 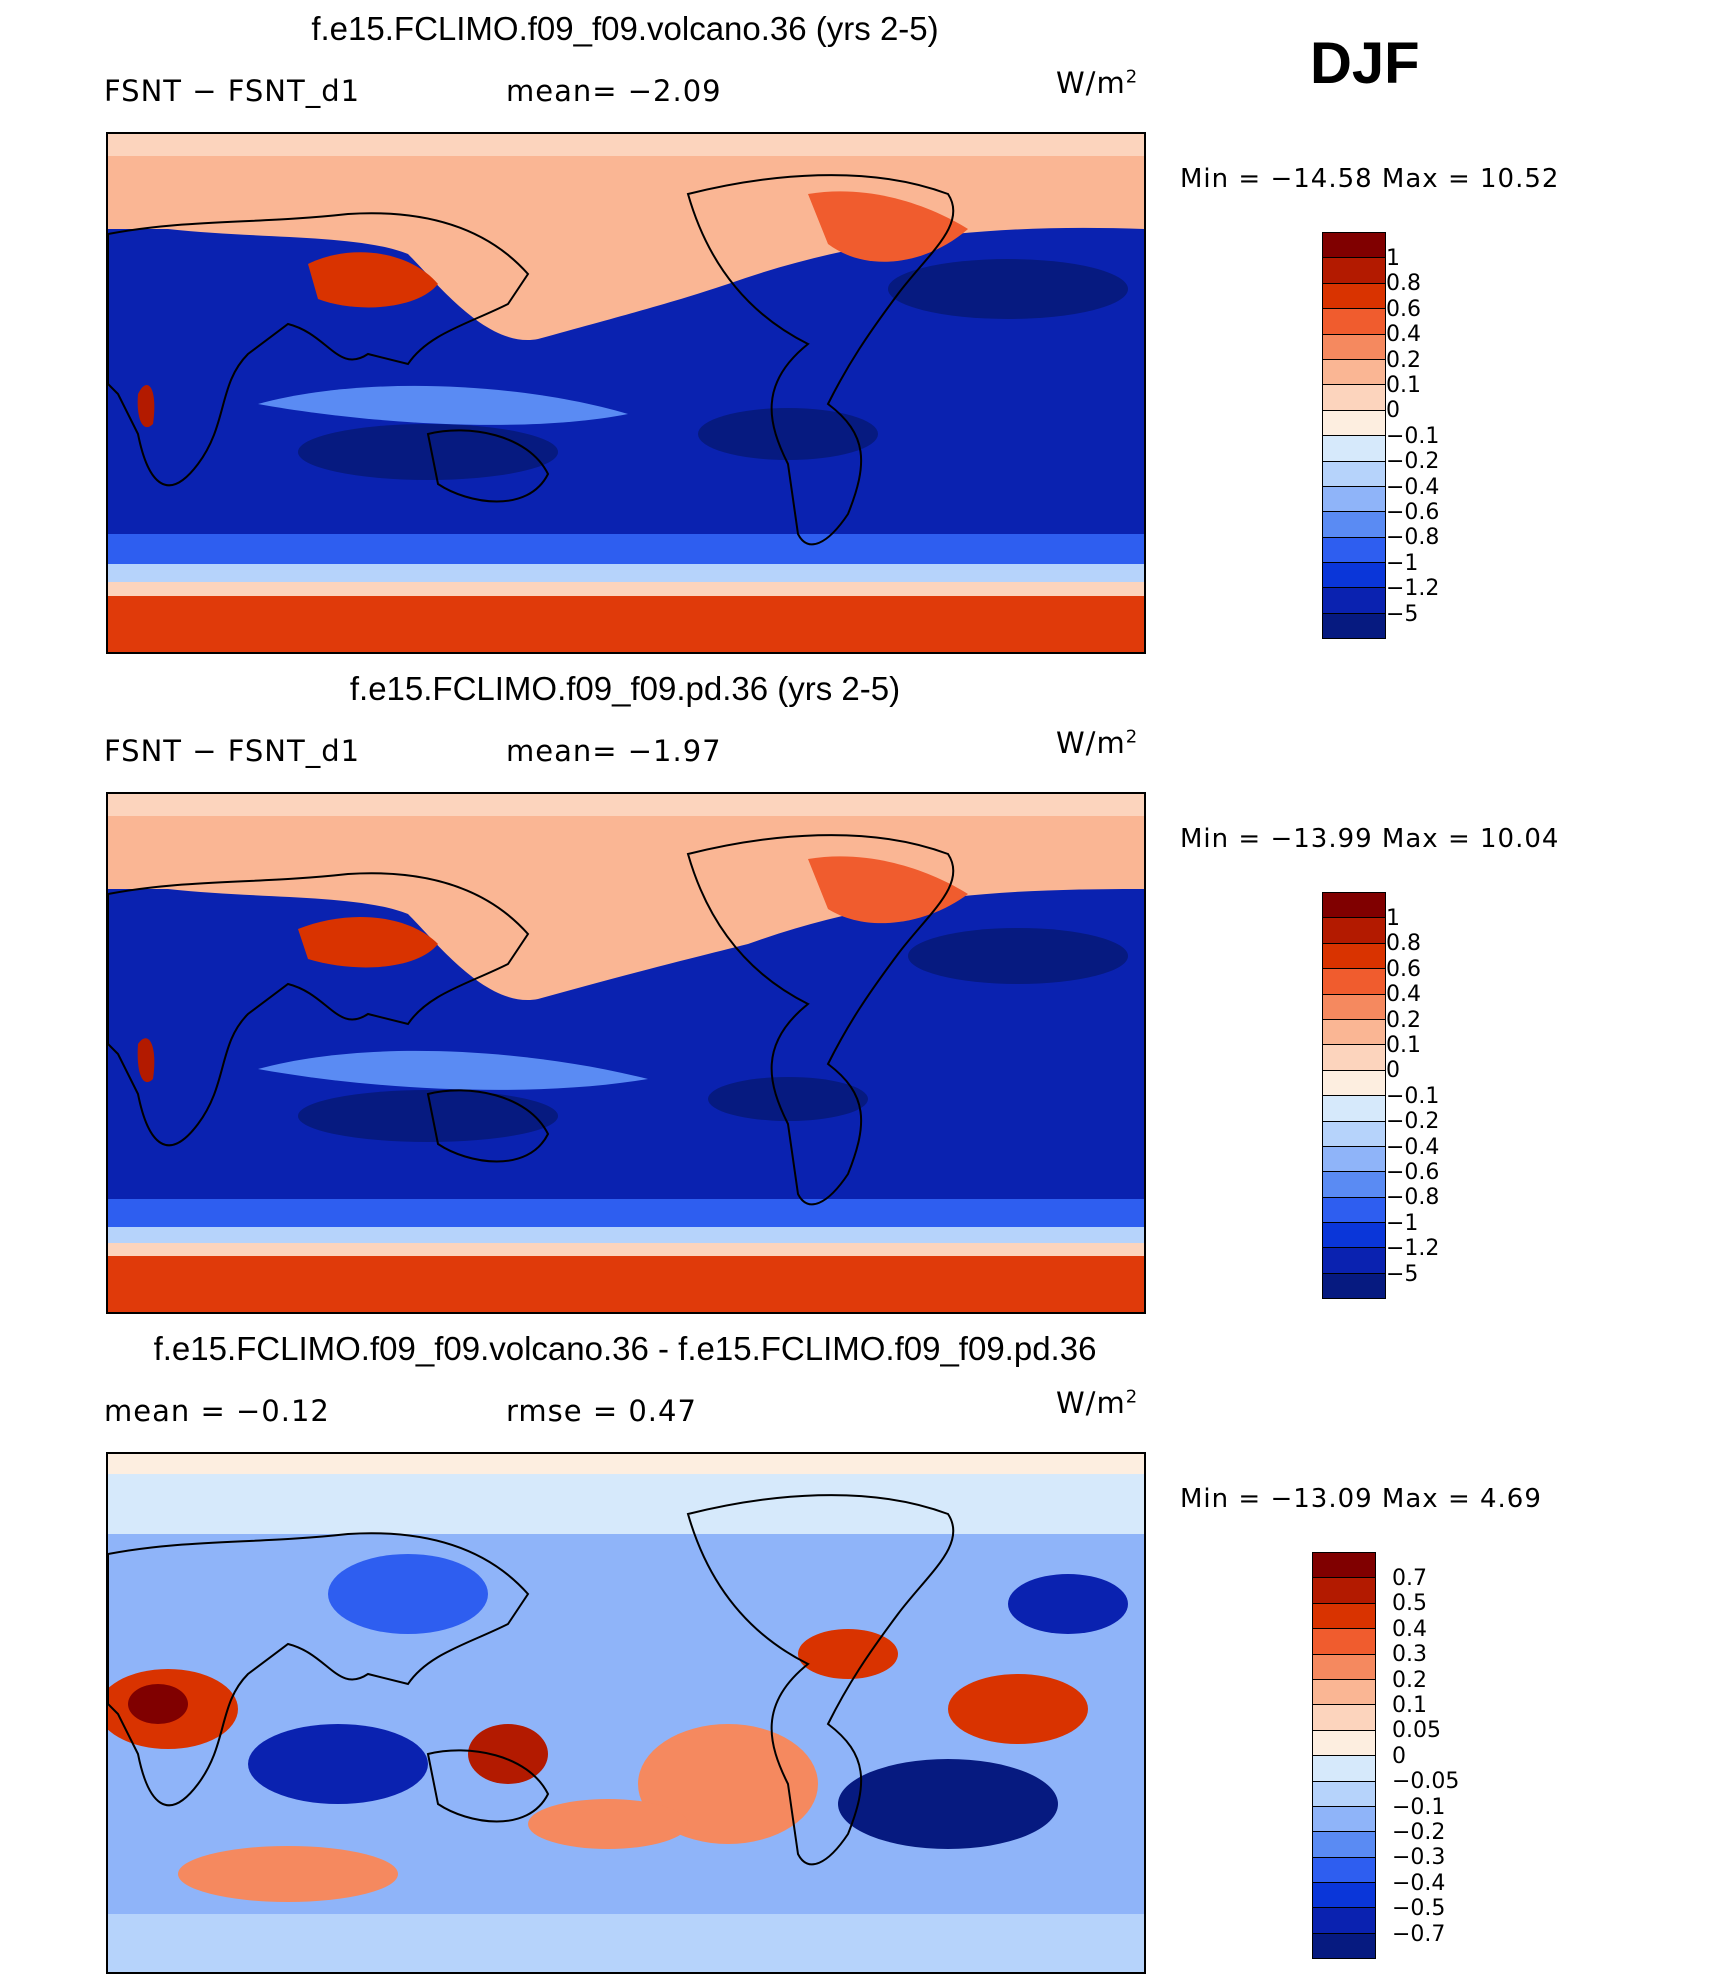 I want to click on mean-label: mean = −0.12, so click(x=217, y=1411).